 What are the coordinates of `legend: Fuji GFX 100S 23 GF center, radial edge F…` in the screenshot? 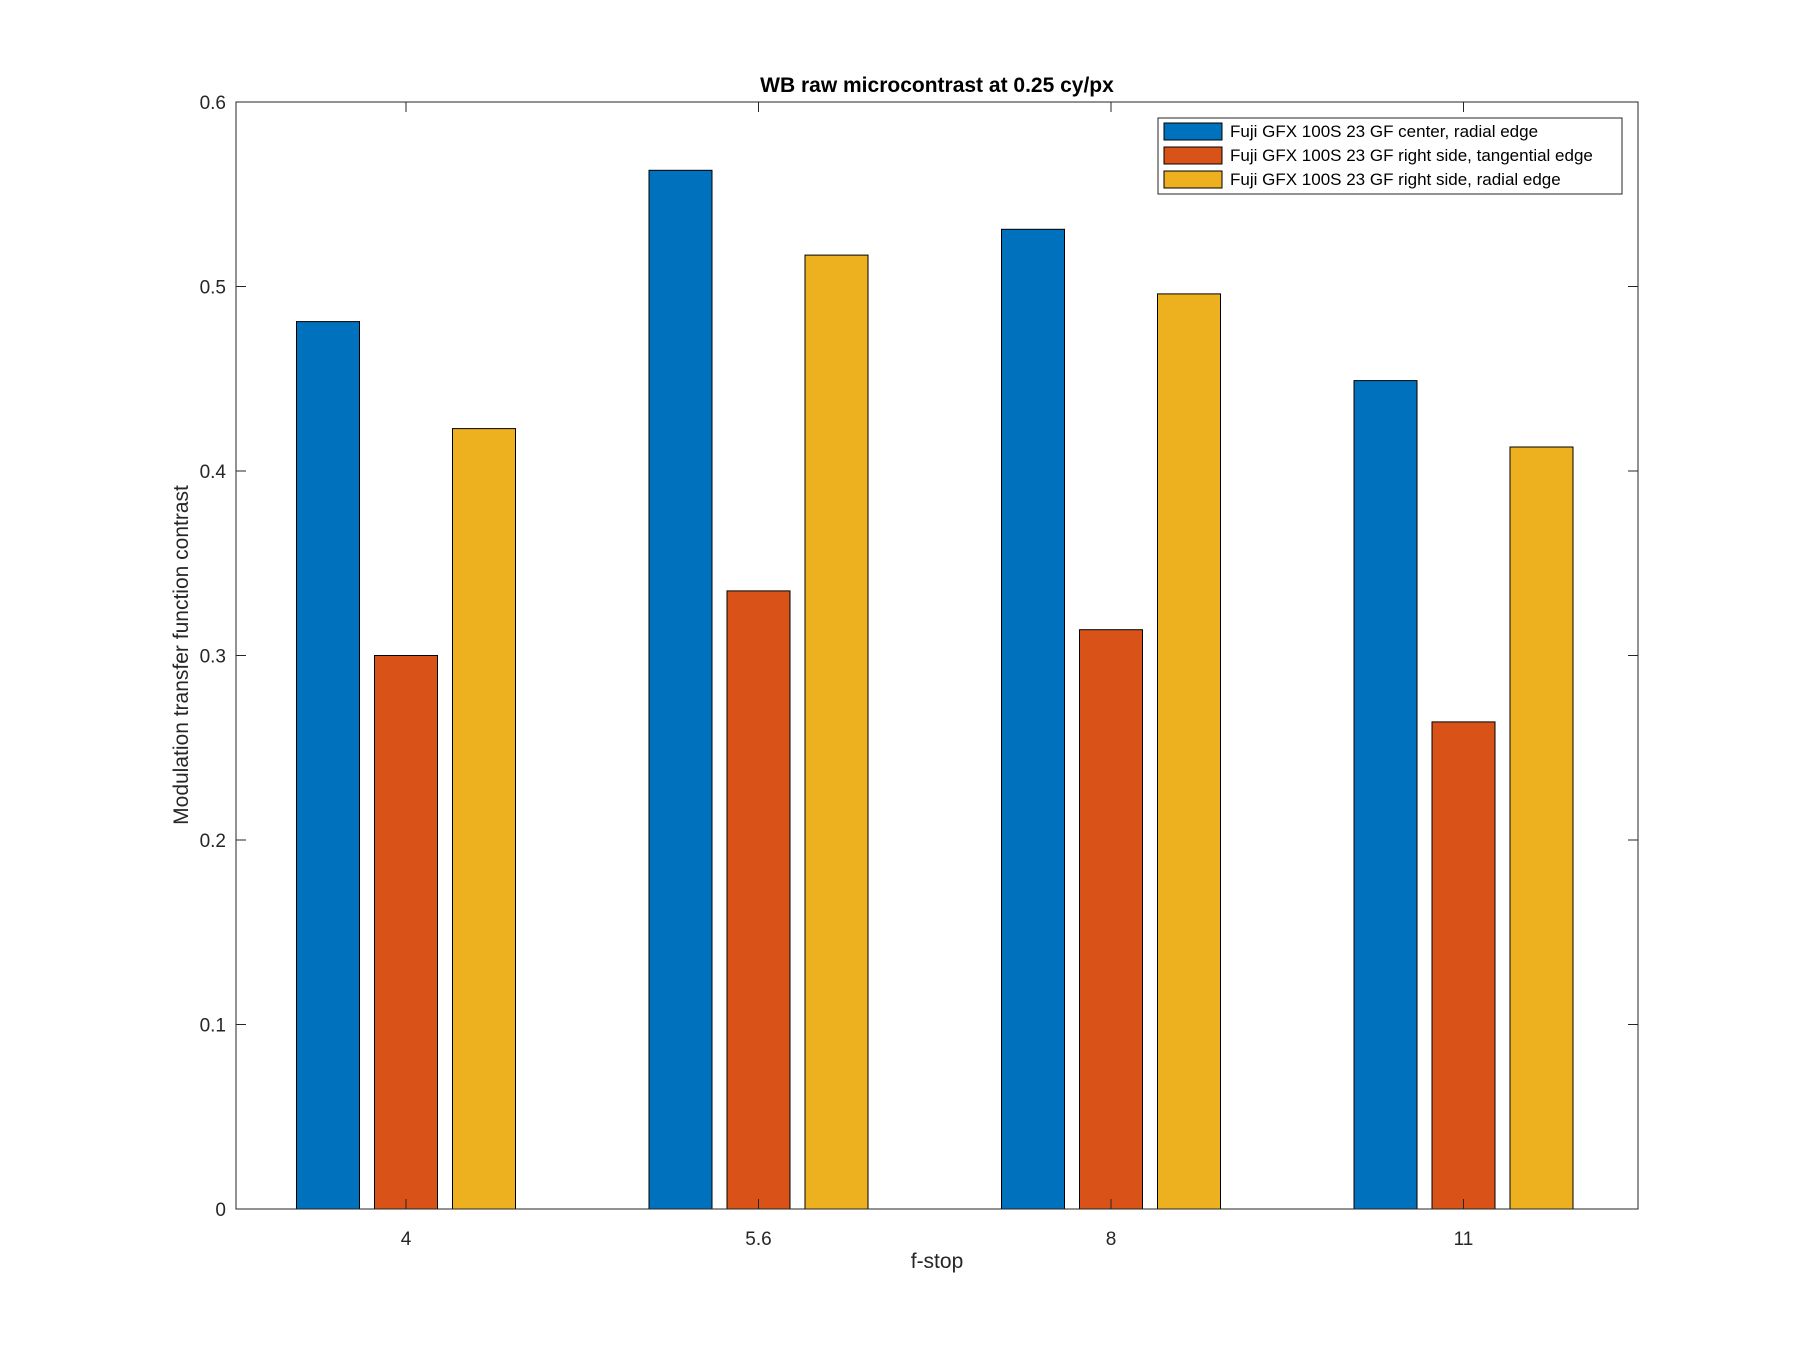 It's located at (1390, 156).